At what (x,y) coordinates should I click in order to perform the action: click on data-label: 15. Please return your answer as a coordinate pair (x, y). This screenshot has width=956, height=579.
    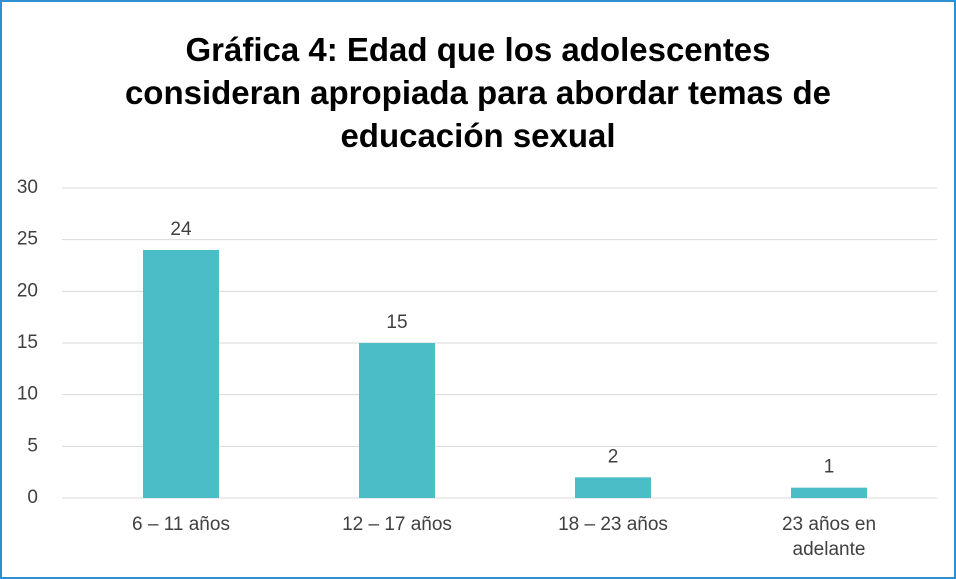
    Looking at the image, I should click on (396, 322).